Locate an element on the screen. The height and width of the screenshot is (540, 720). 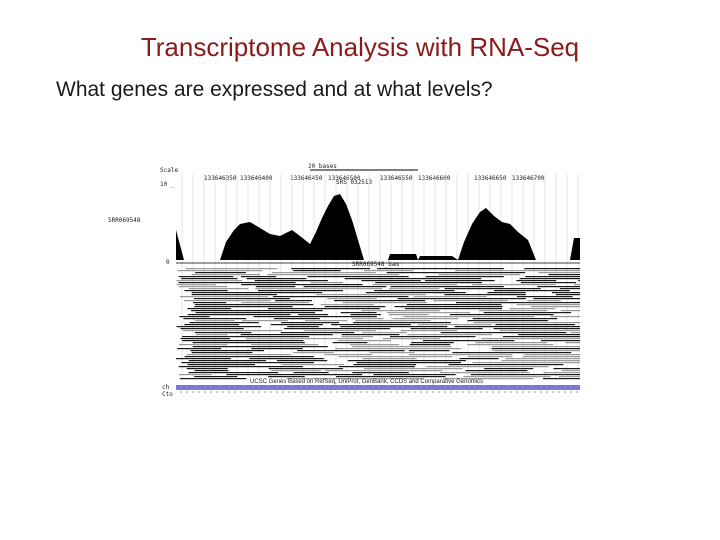
scale-axis-label: Scale is located at coordinates (169, 170).